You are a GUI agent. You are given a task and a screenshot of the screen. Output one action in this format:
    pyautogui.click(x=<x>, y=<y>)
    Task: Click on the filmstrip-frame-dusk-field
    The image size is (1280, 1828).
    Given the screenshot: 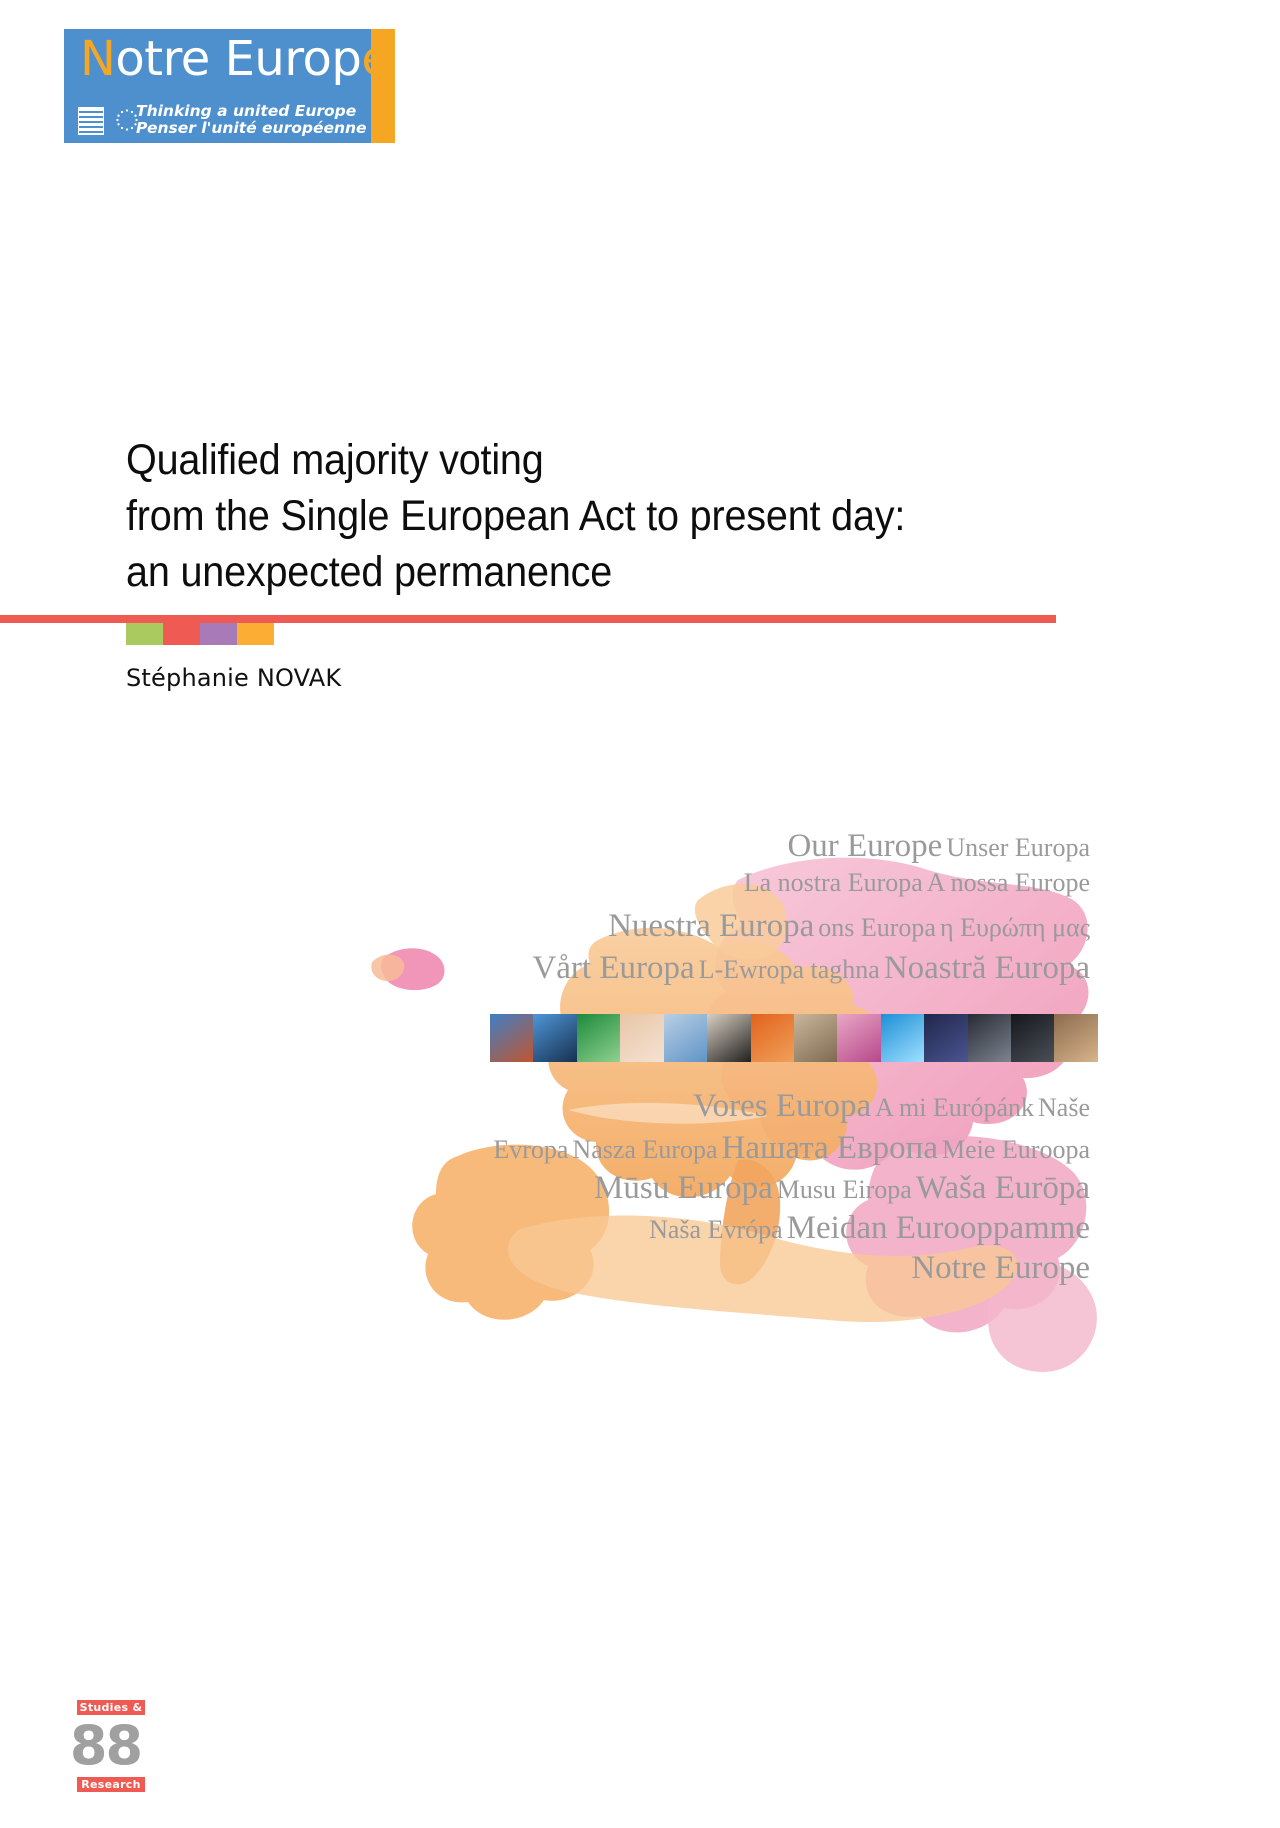 What is the action you would take?
    pyautogui.click(x=1076, y=1038)
    